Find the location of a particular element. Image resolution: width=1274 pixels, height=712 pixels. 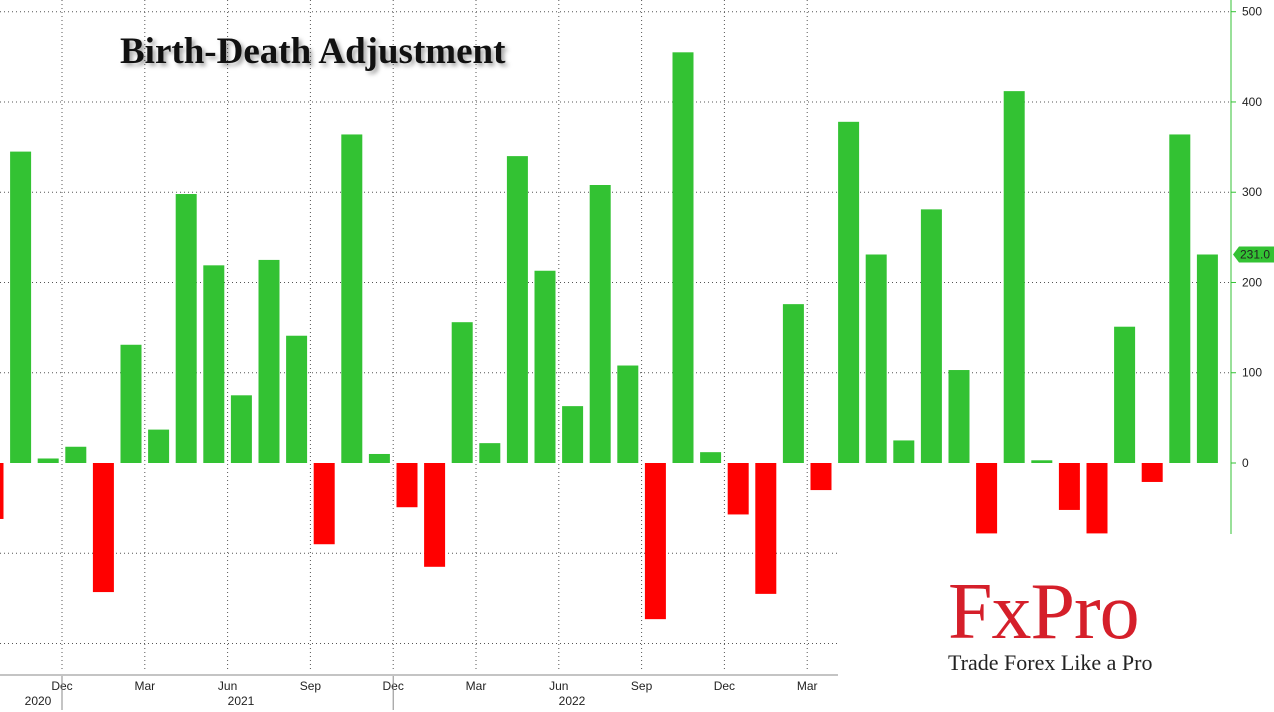

y-tick-label: 500 is located at coordinates (1252, 12).